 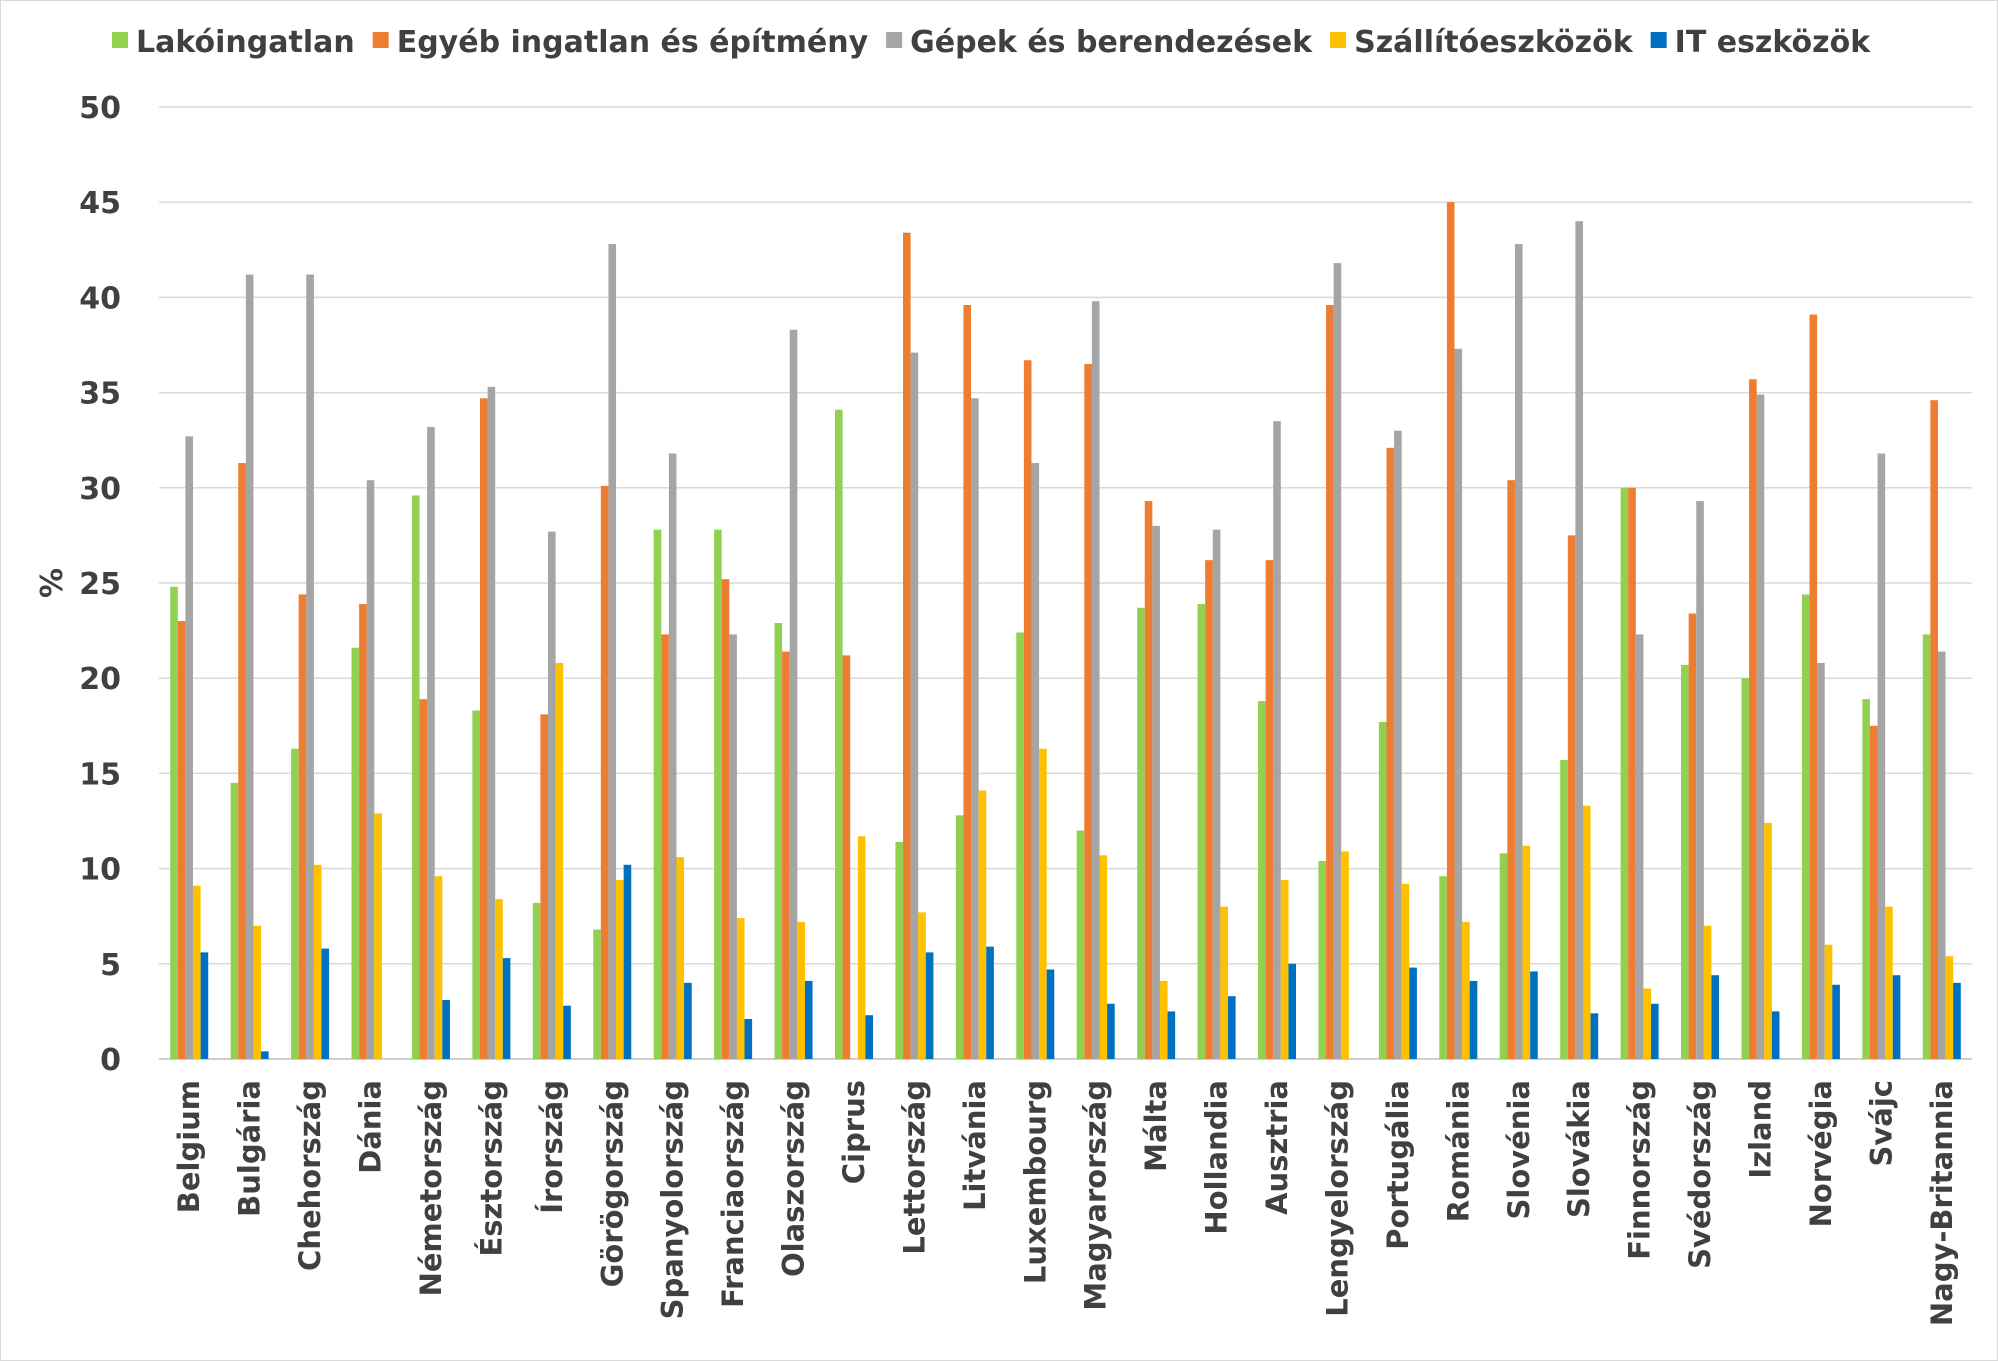 What do you see at coordinates (1035, 1182) in the screenshot?
I see `x-tick-label: Luxembourg` at bounding box center [1035, 1182].